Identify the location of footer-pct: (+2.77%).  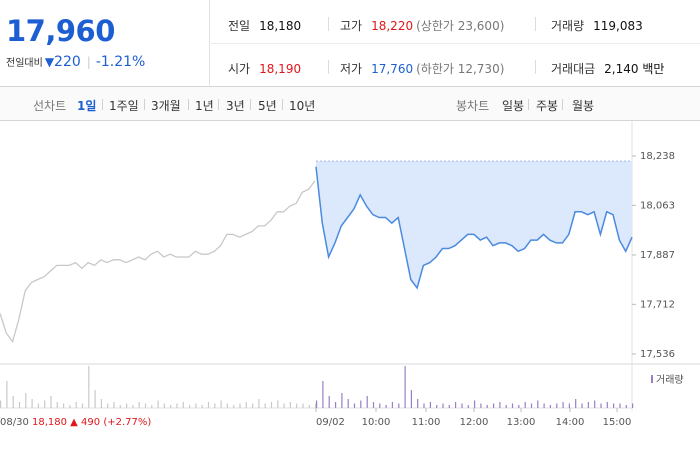
(127, 422).